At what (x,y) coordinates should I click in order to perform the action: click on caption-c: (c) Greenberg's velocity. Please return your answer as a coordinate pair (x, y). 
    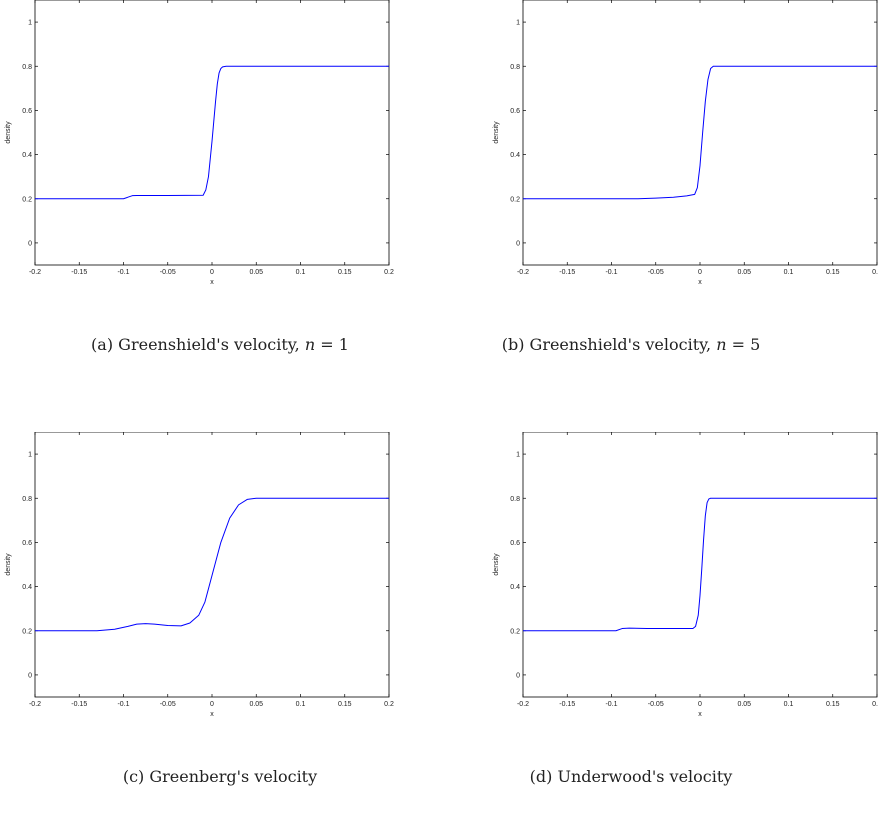
    Looking at the image, I should click on (220, 776).